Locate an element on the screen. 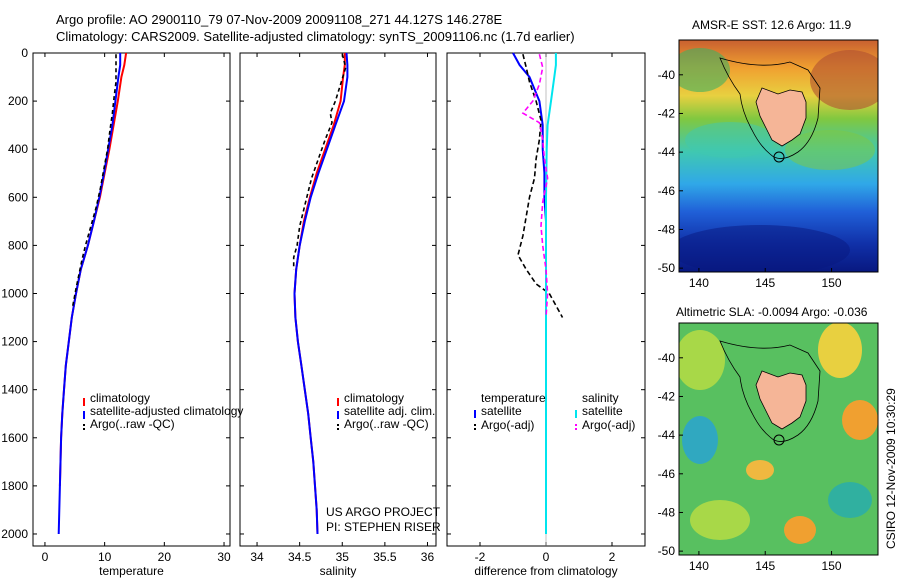 The image size is (900, 580). salinity-xlabel: salinity is located at coordinates (338, 571).